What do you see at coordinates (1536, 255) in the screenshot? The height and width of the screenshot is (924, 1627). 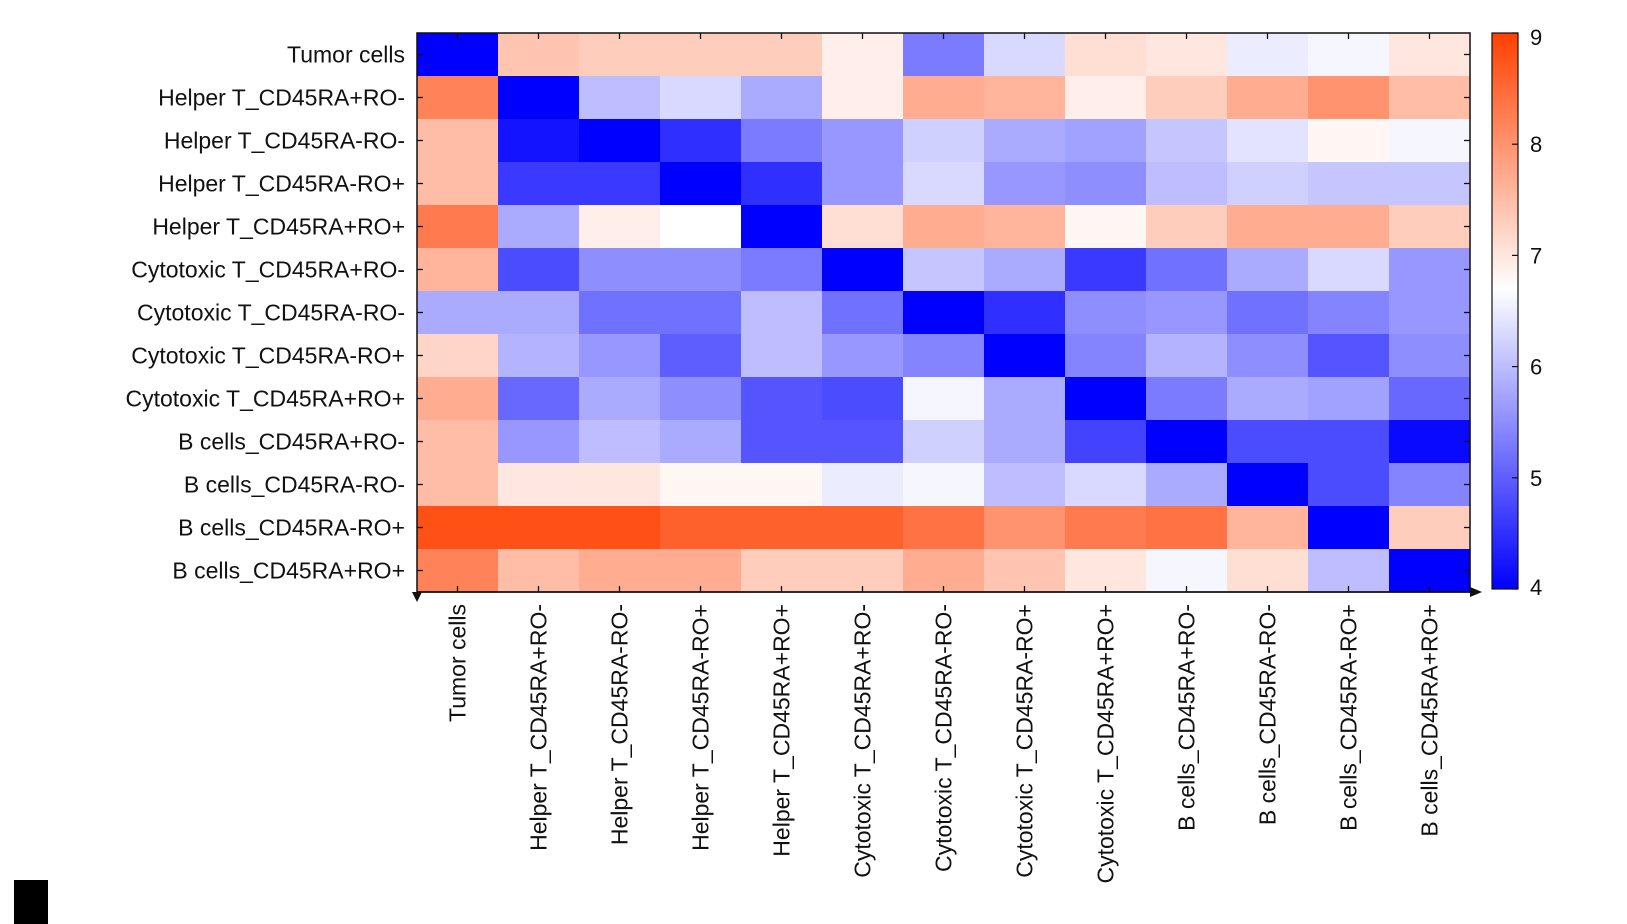 I see `colorbar-tick-label: 7` at bounding box center [1536, 255].